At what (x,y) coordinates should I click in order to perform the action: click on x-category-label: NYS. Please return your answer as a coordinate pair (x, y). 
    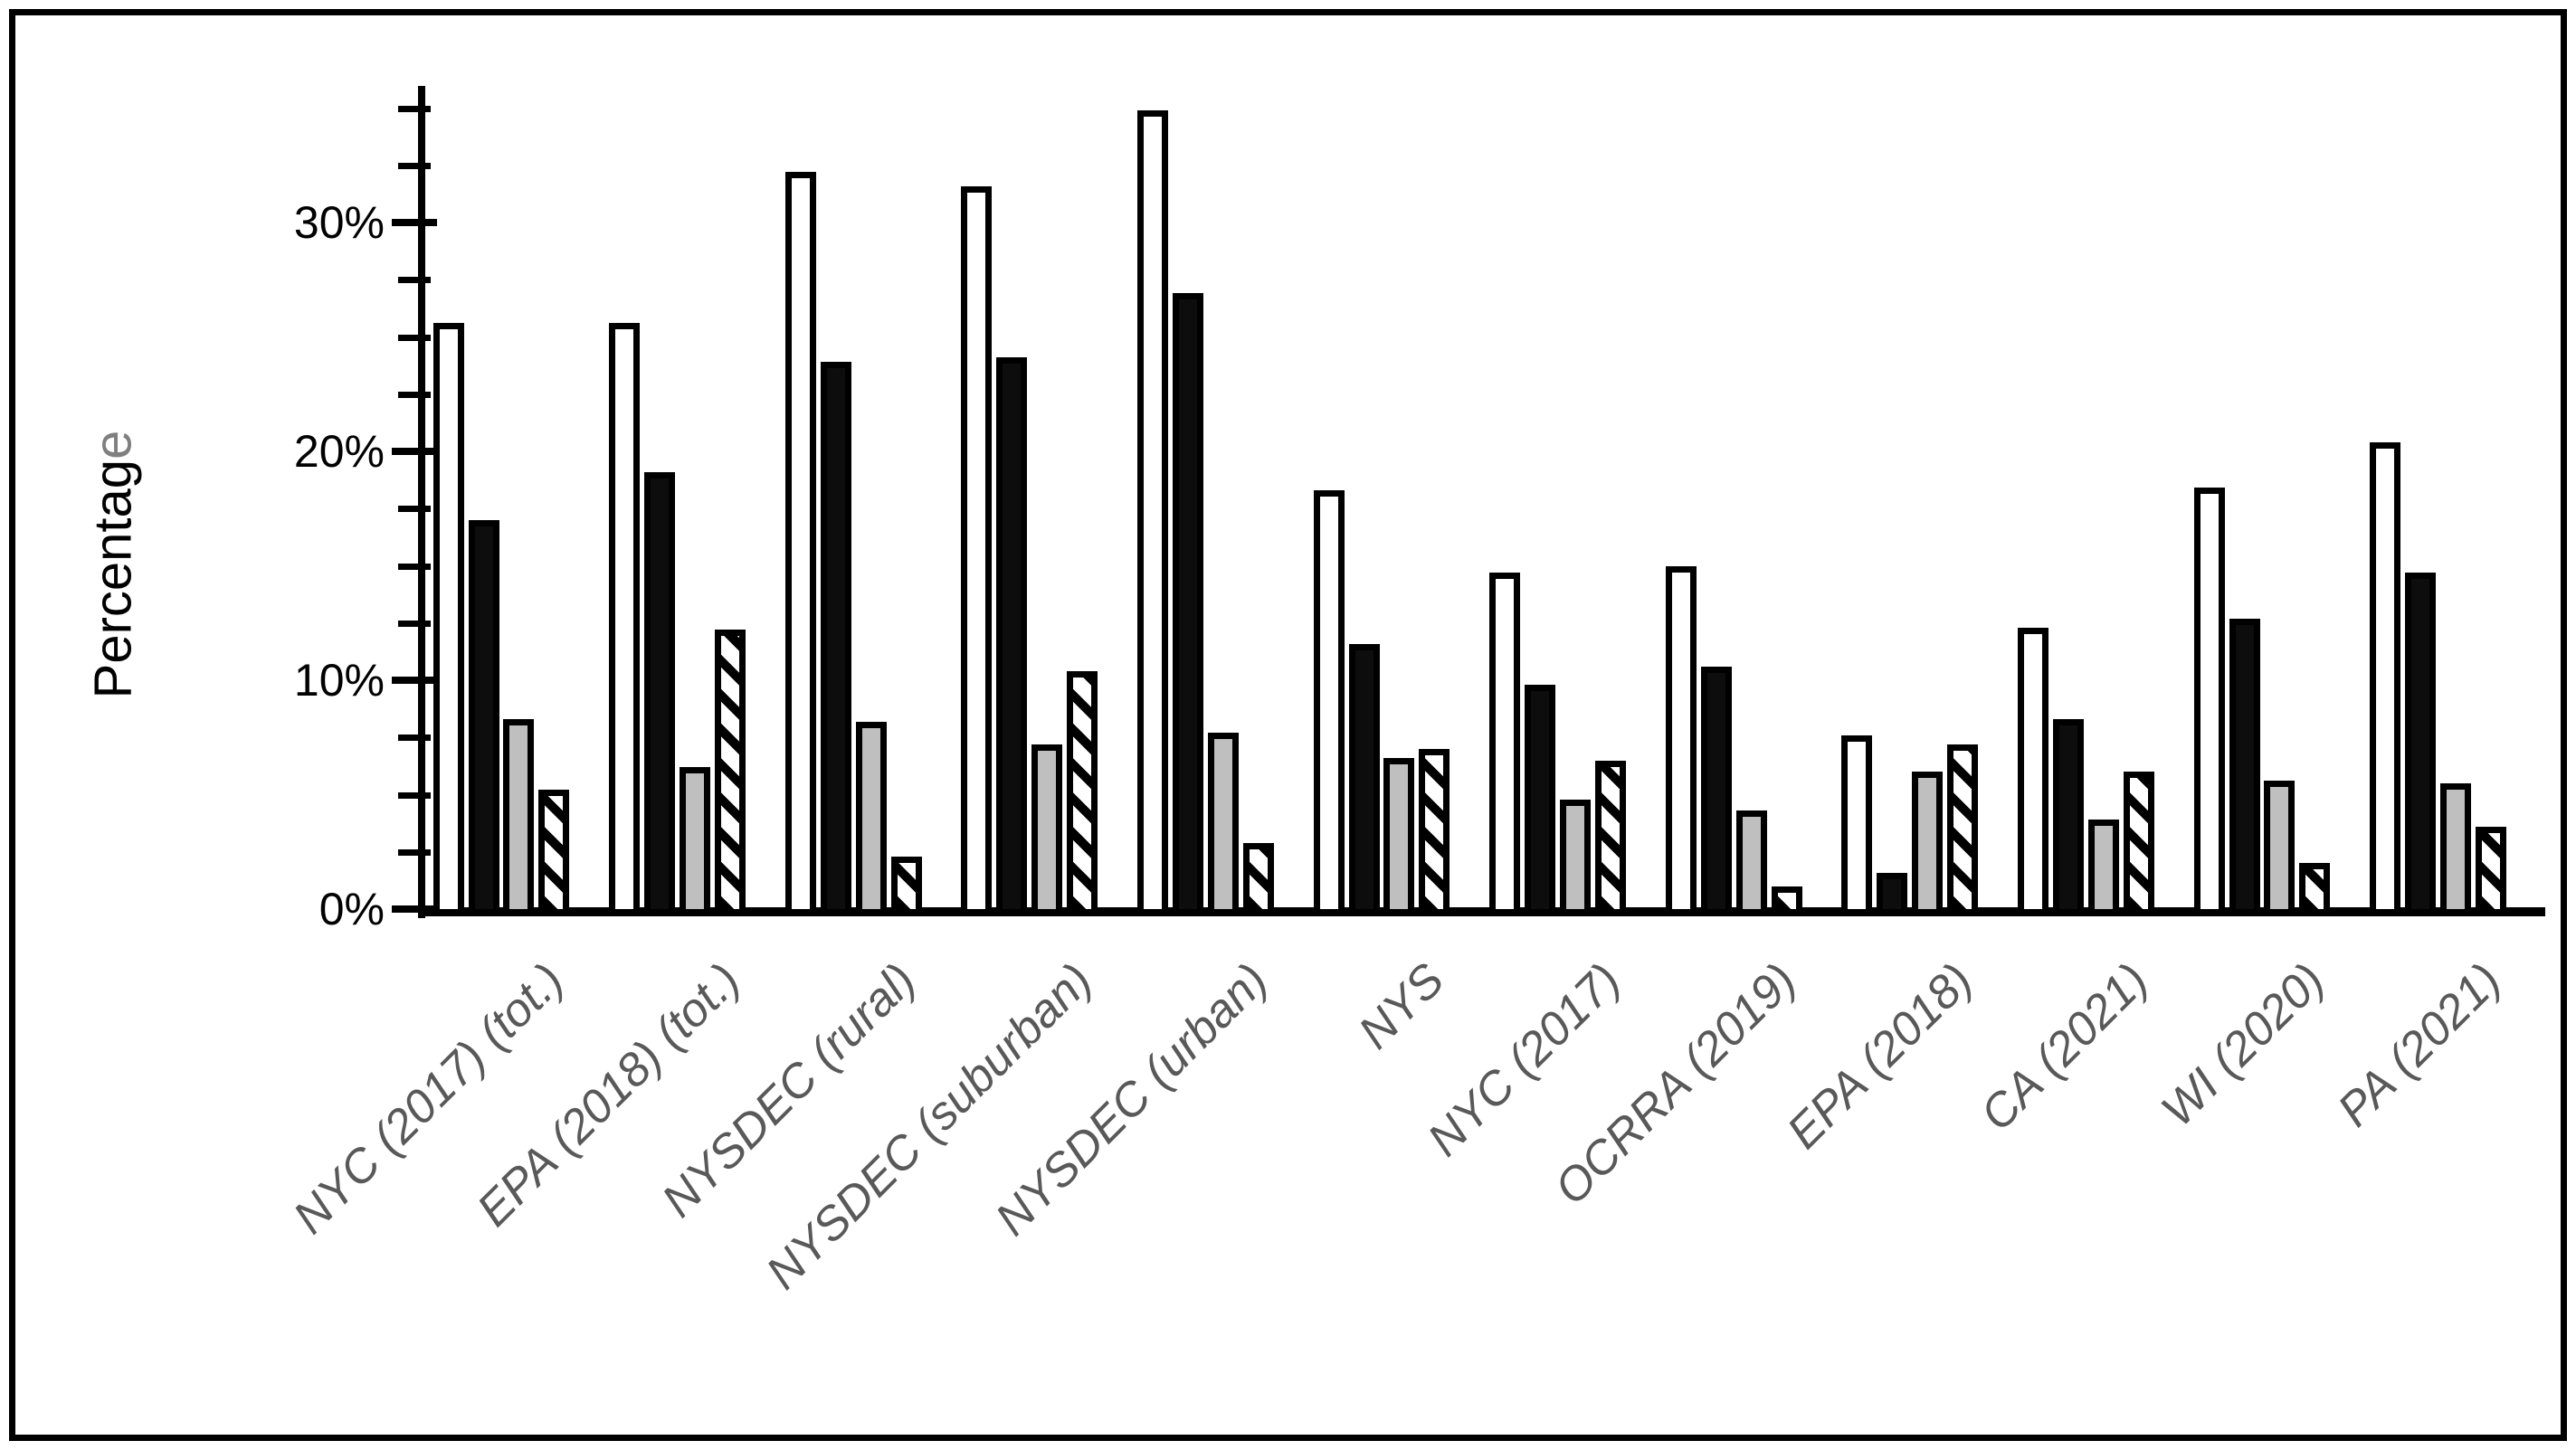
    Looking at the image, I should click on (1401, 1006).